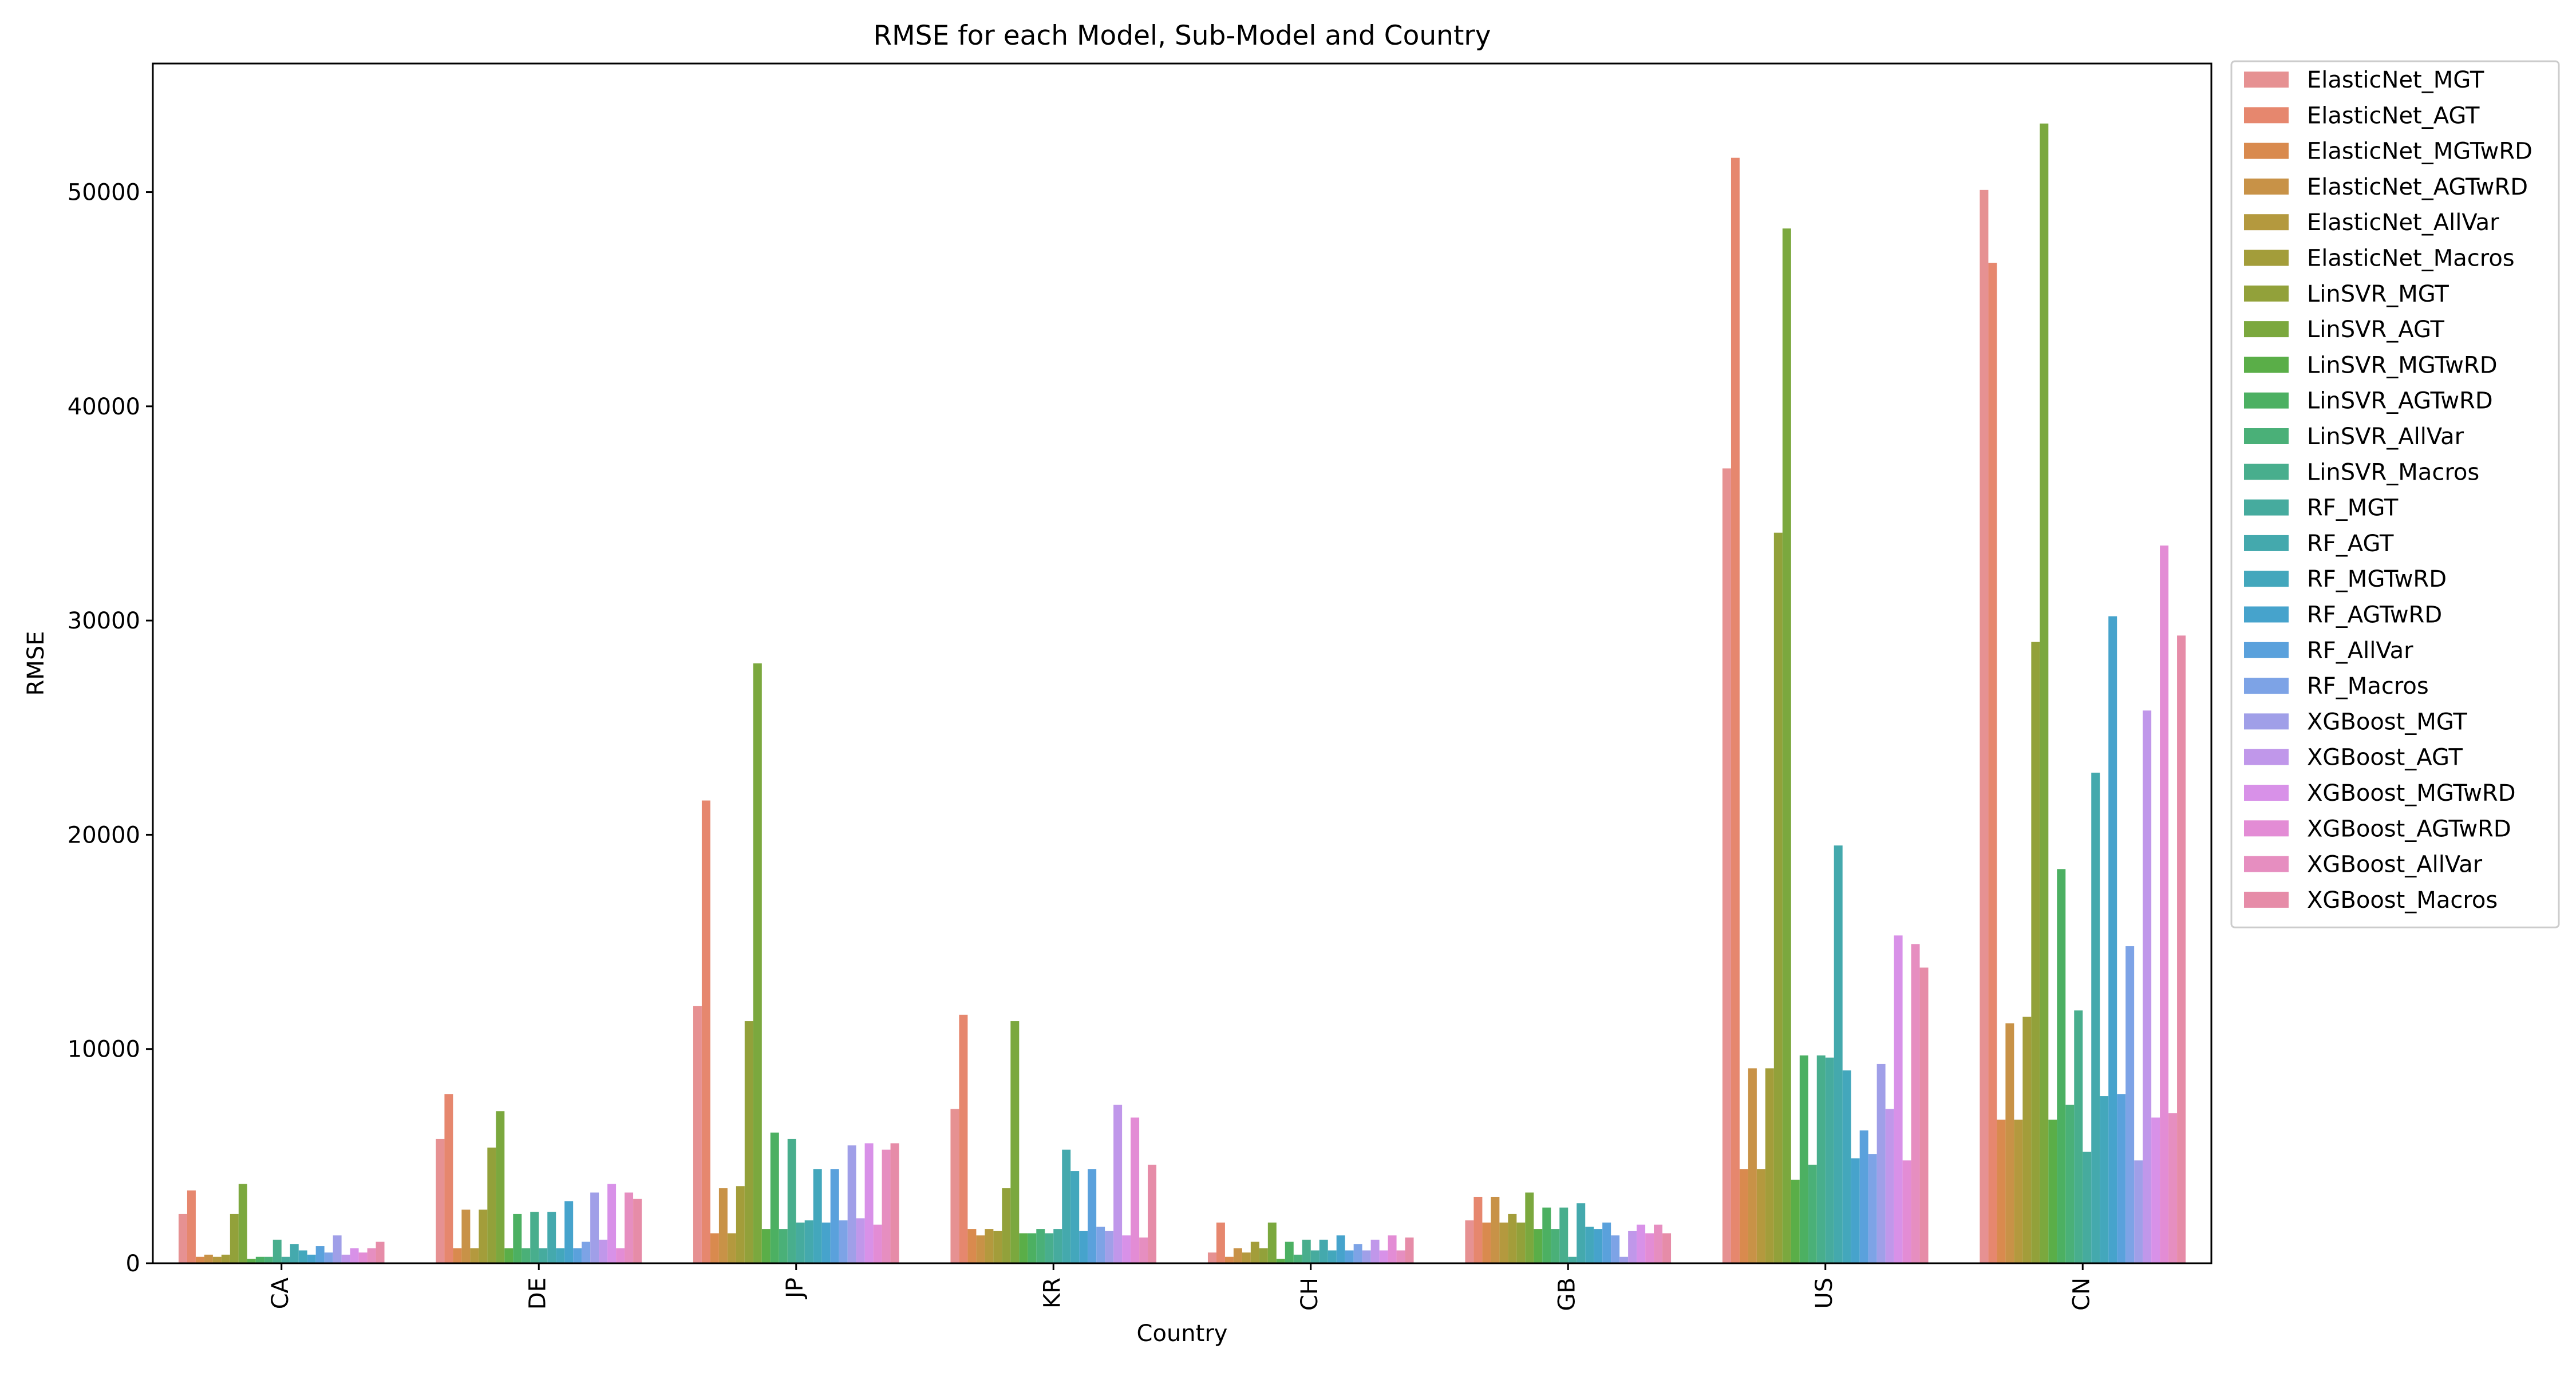  I want to click on legend-label-XGBoost_AllVar: XGBoost_AllVar, so click(2395, 865).